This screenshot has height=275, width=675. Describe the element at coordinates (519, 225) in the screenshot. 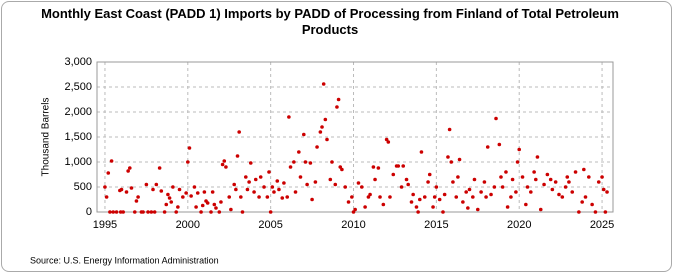

I see `x-tick-label: 2020` at that location.